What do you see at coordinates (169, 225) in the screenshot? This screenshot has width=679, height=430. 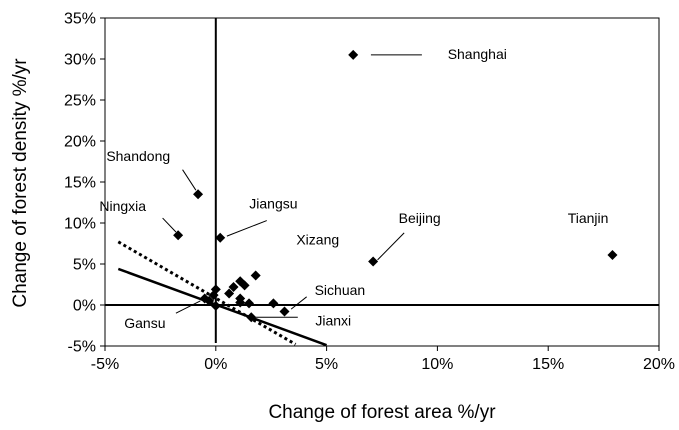 I see `leader-line-ningxia` at bounding box center [169, 225].